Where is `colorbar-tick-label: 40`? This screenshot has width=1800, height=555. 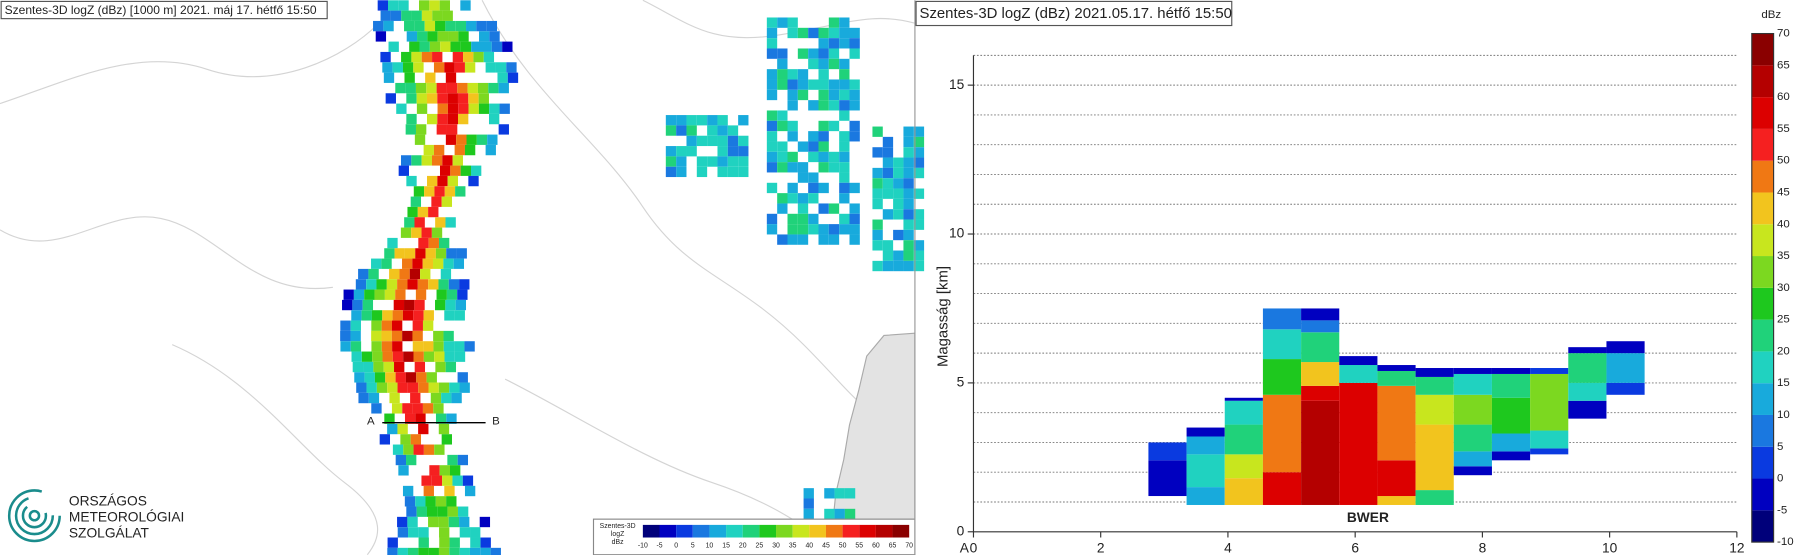
colorbar-tick-label: 40 is located at coordinates (1783, 224).